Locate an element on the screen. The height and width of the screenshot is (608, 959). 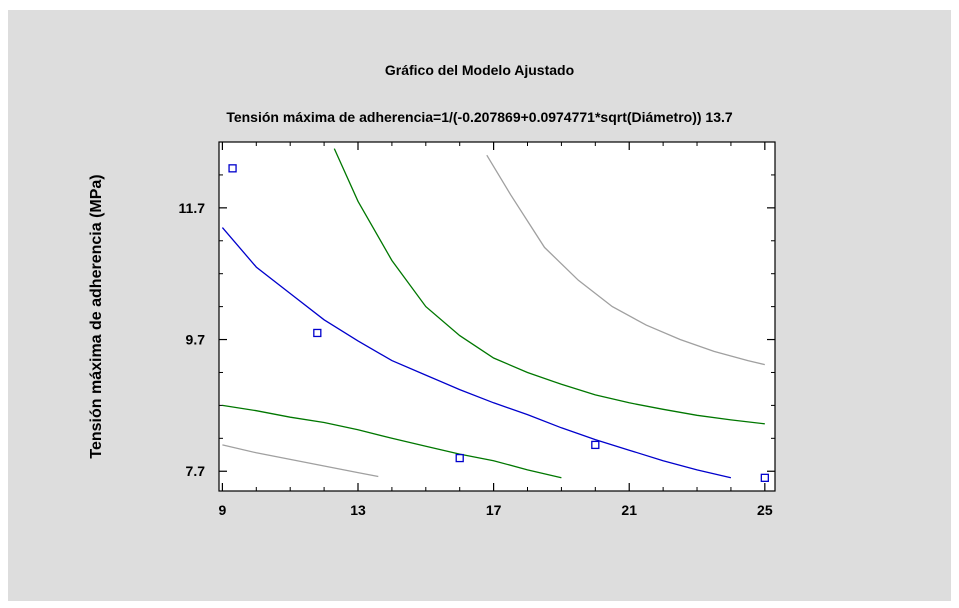
y-axis-label: Tensión máxima de adherencia (MPa) is located at coordinates (96, 316).